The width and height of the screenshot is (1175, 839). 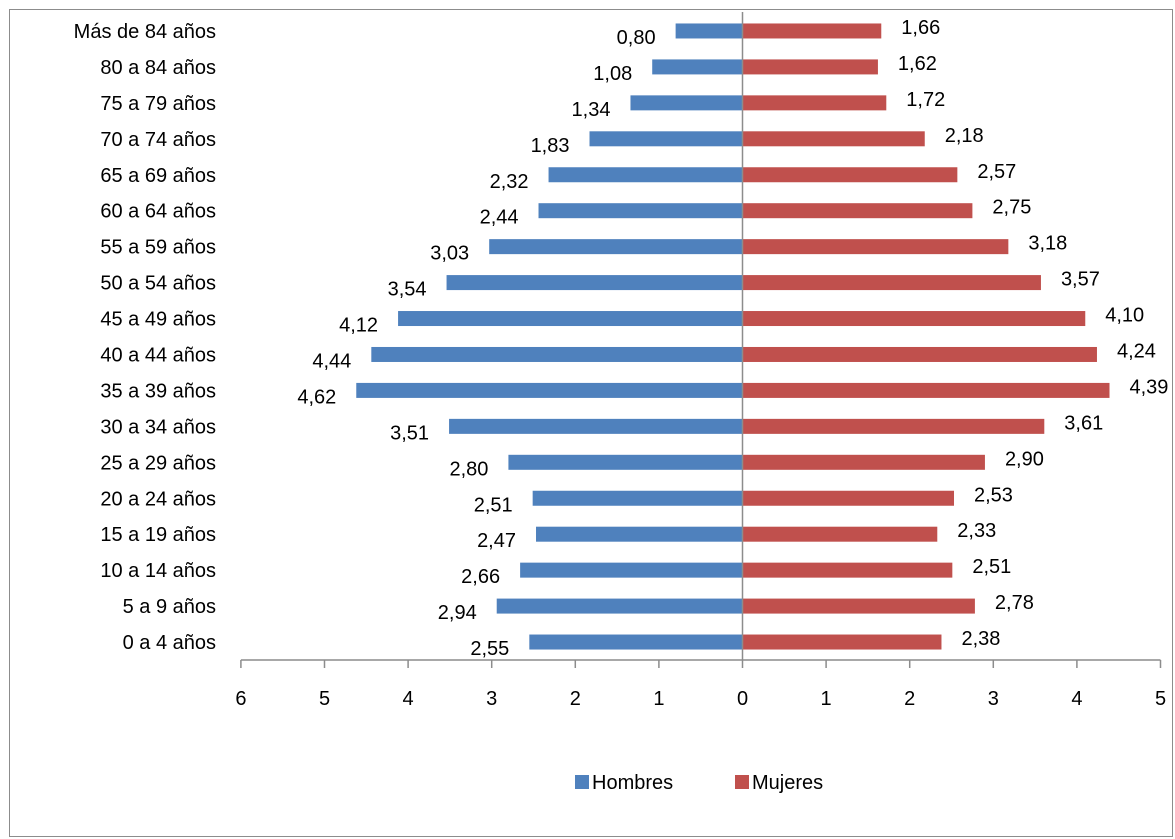 What do you see at coordinates (591, 110) in the screenshot?
I see `hombres-value-label: 1,34` at bounding box center [591, 110].